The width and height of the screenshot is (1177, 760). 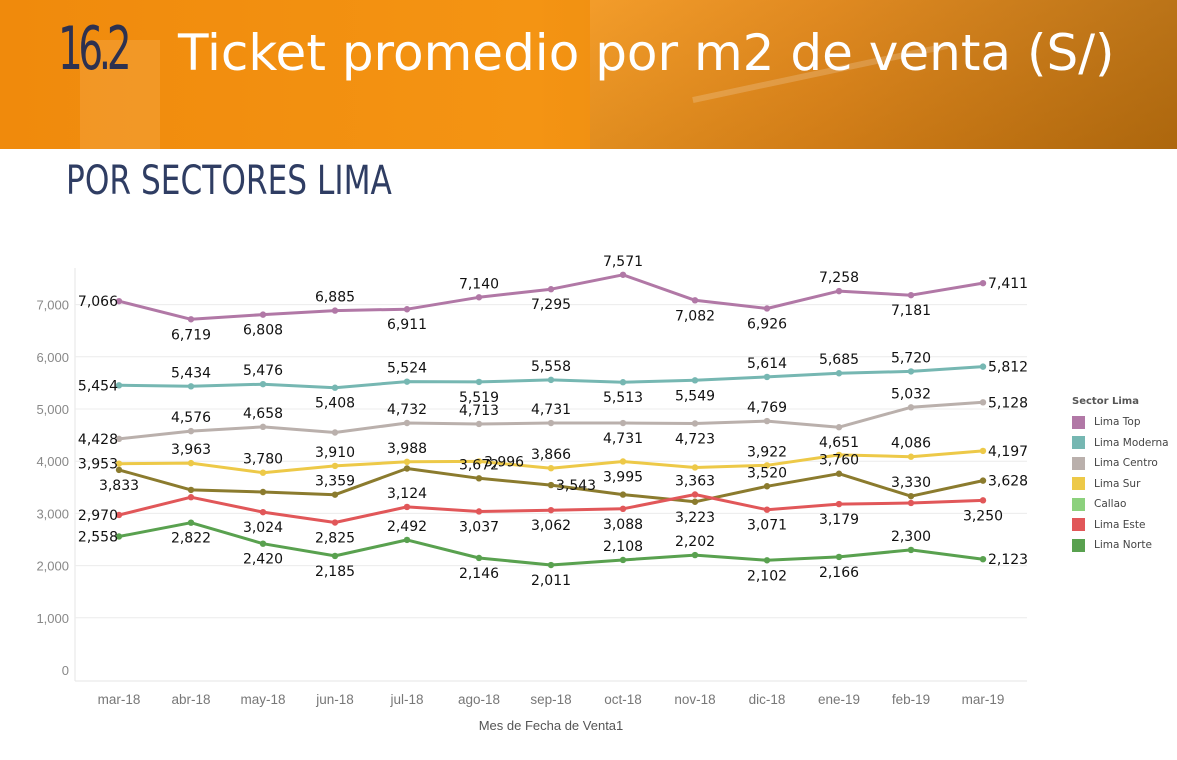 What do you see at coordinates (767, 576) in the screenshot?
I see `data-label: 2,102` at bounding box center [767, 576].